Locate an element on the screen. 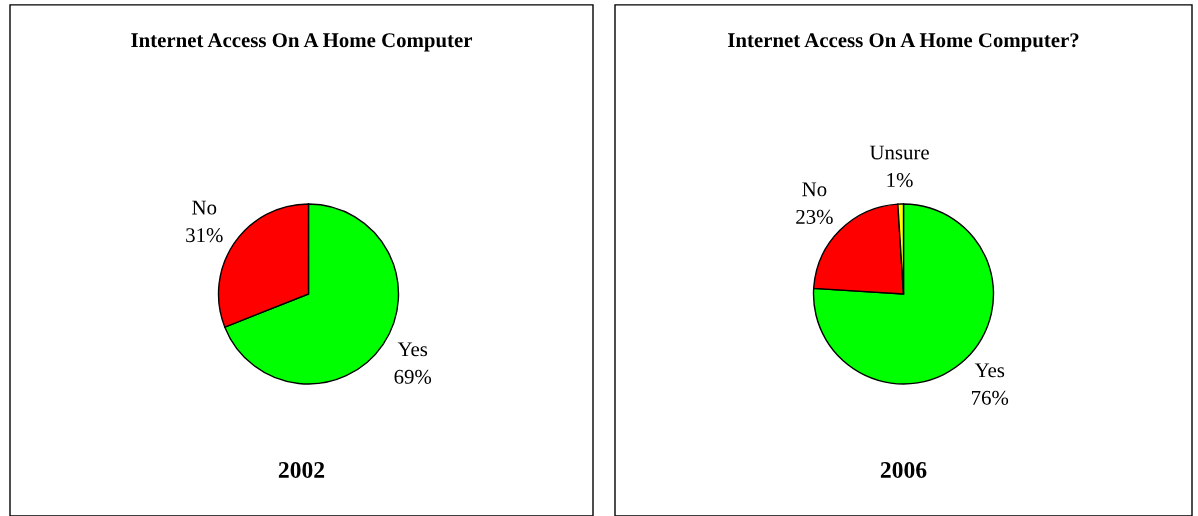 Image resolution: width=1198 pixels, height=516 pixels. chart-title: Internet Access On A Home Computer? is located at coordinates (903, 42).